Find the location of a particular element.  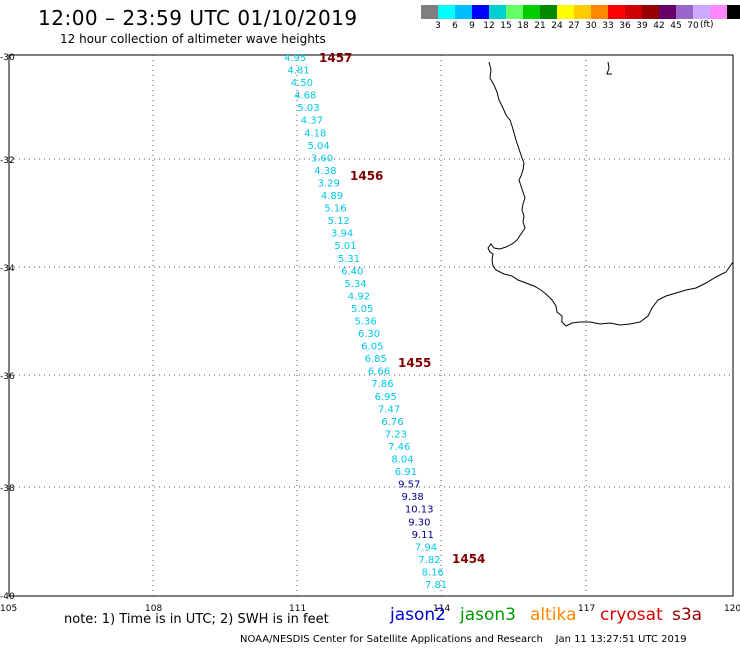

swh-value: 6.30 is located at coordinates (369, 334).